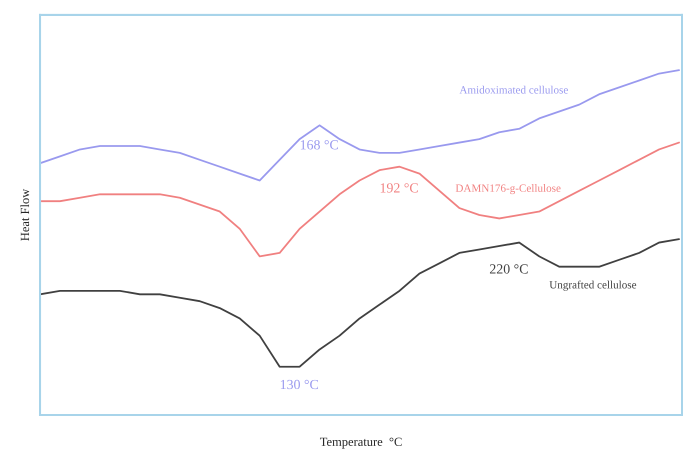 This screenshot has height=449, width=683. Describe the element at coordinates (361, 443) in the screenshot. I see `x-axis-title: Temperature °C` at that location.